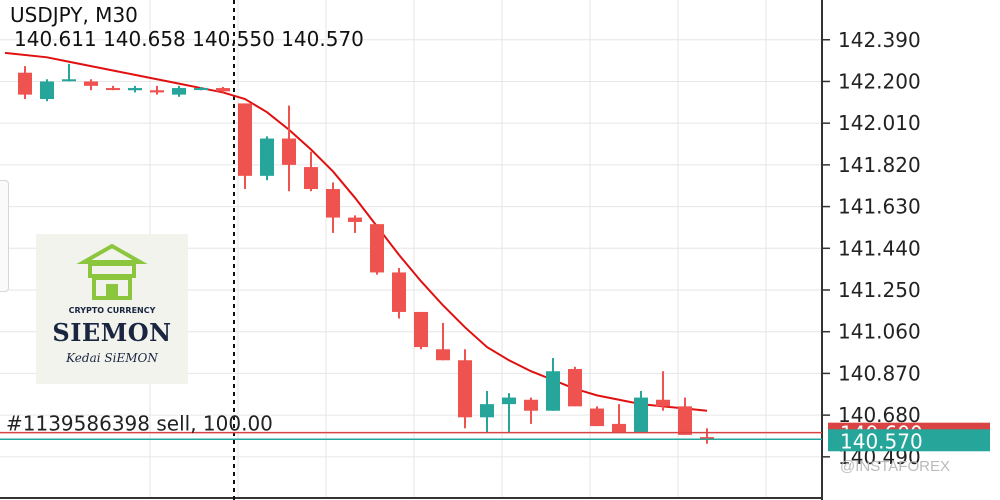 This screenshot has height=500, width=1000. What do you see at coordinates (879, 248) in the screenshot?
I see `y-tick-label: 141.440` at bounding box center [879, 248].